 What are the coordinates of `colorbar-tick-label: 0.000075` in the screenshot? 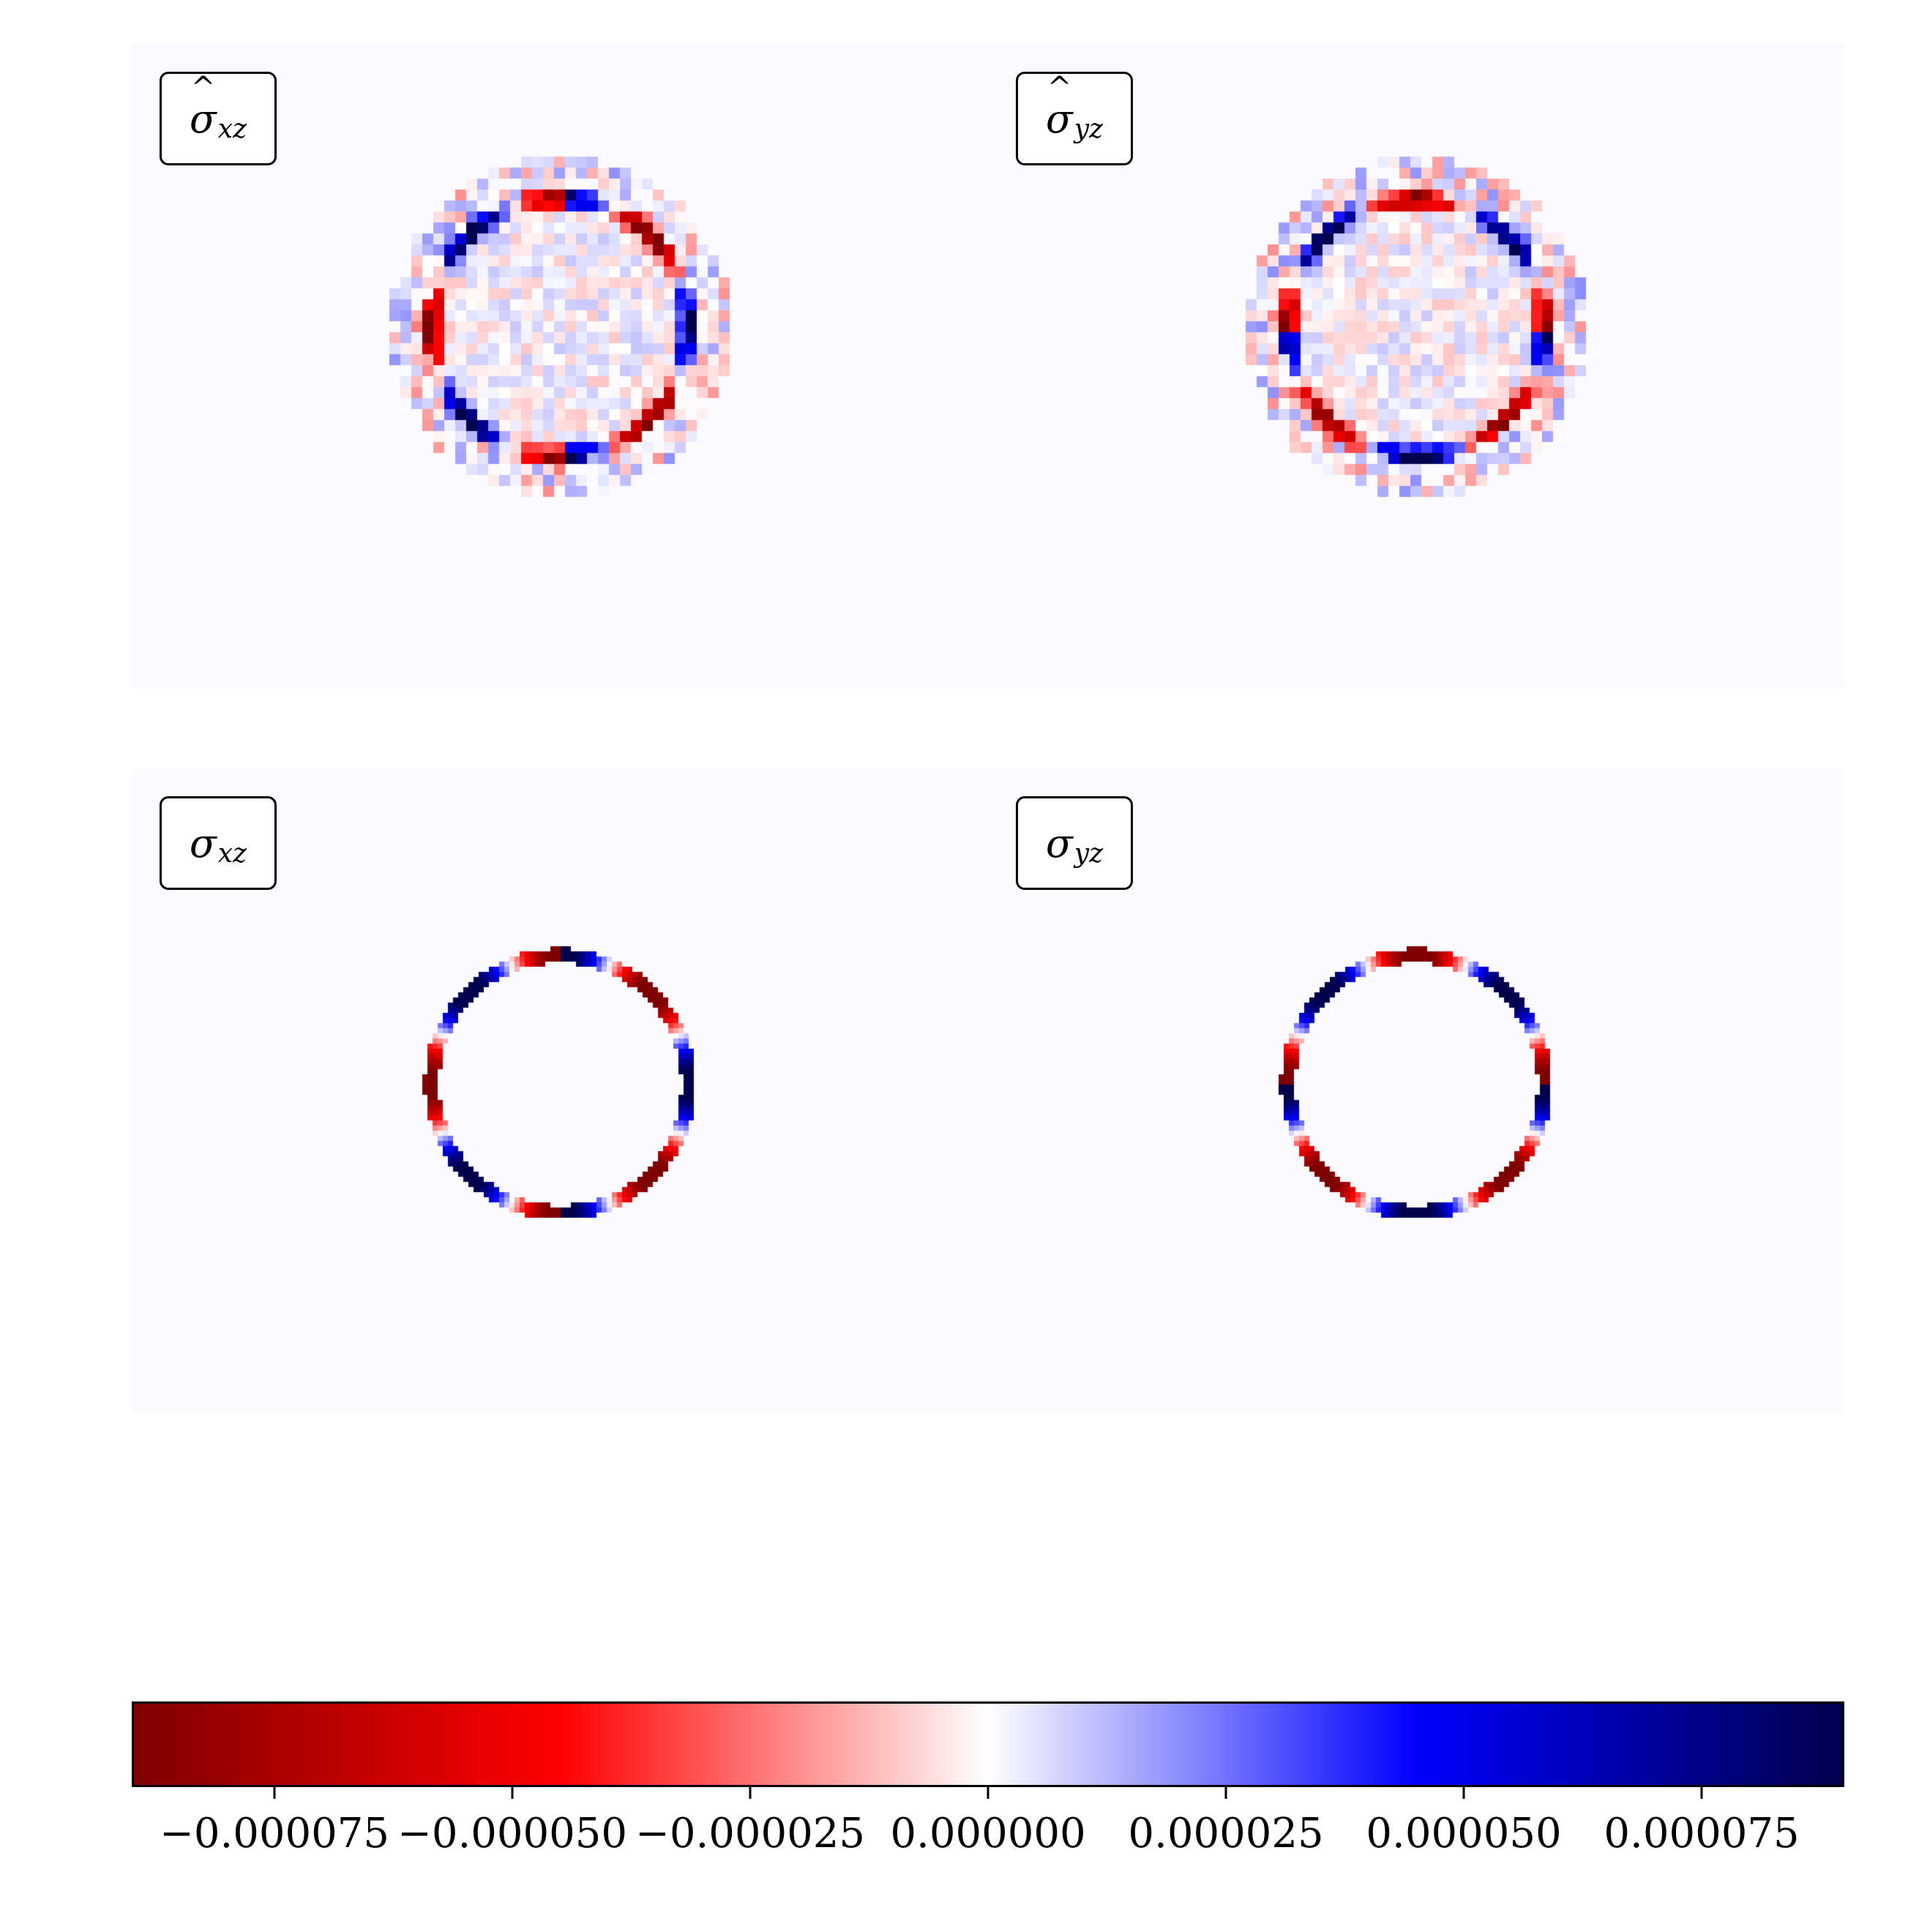 It's located at (1702, 1833).